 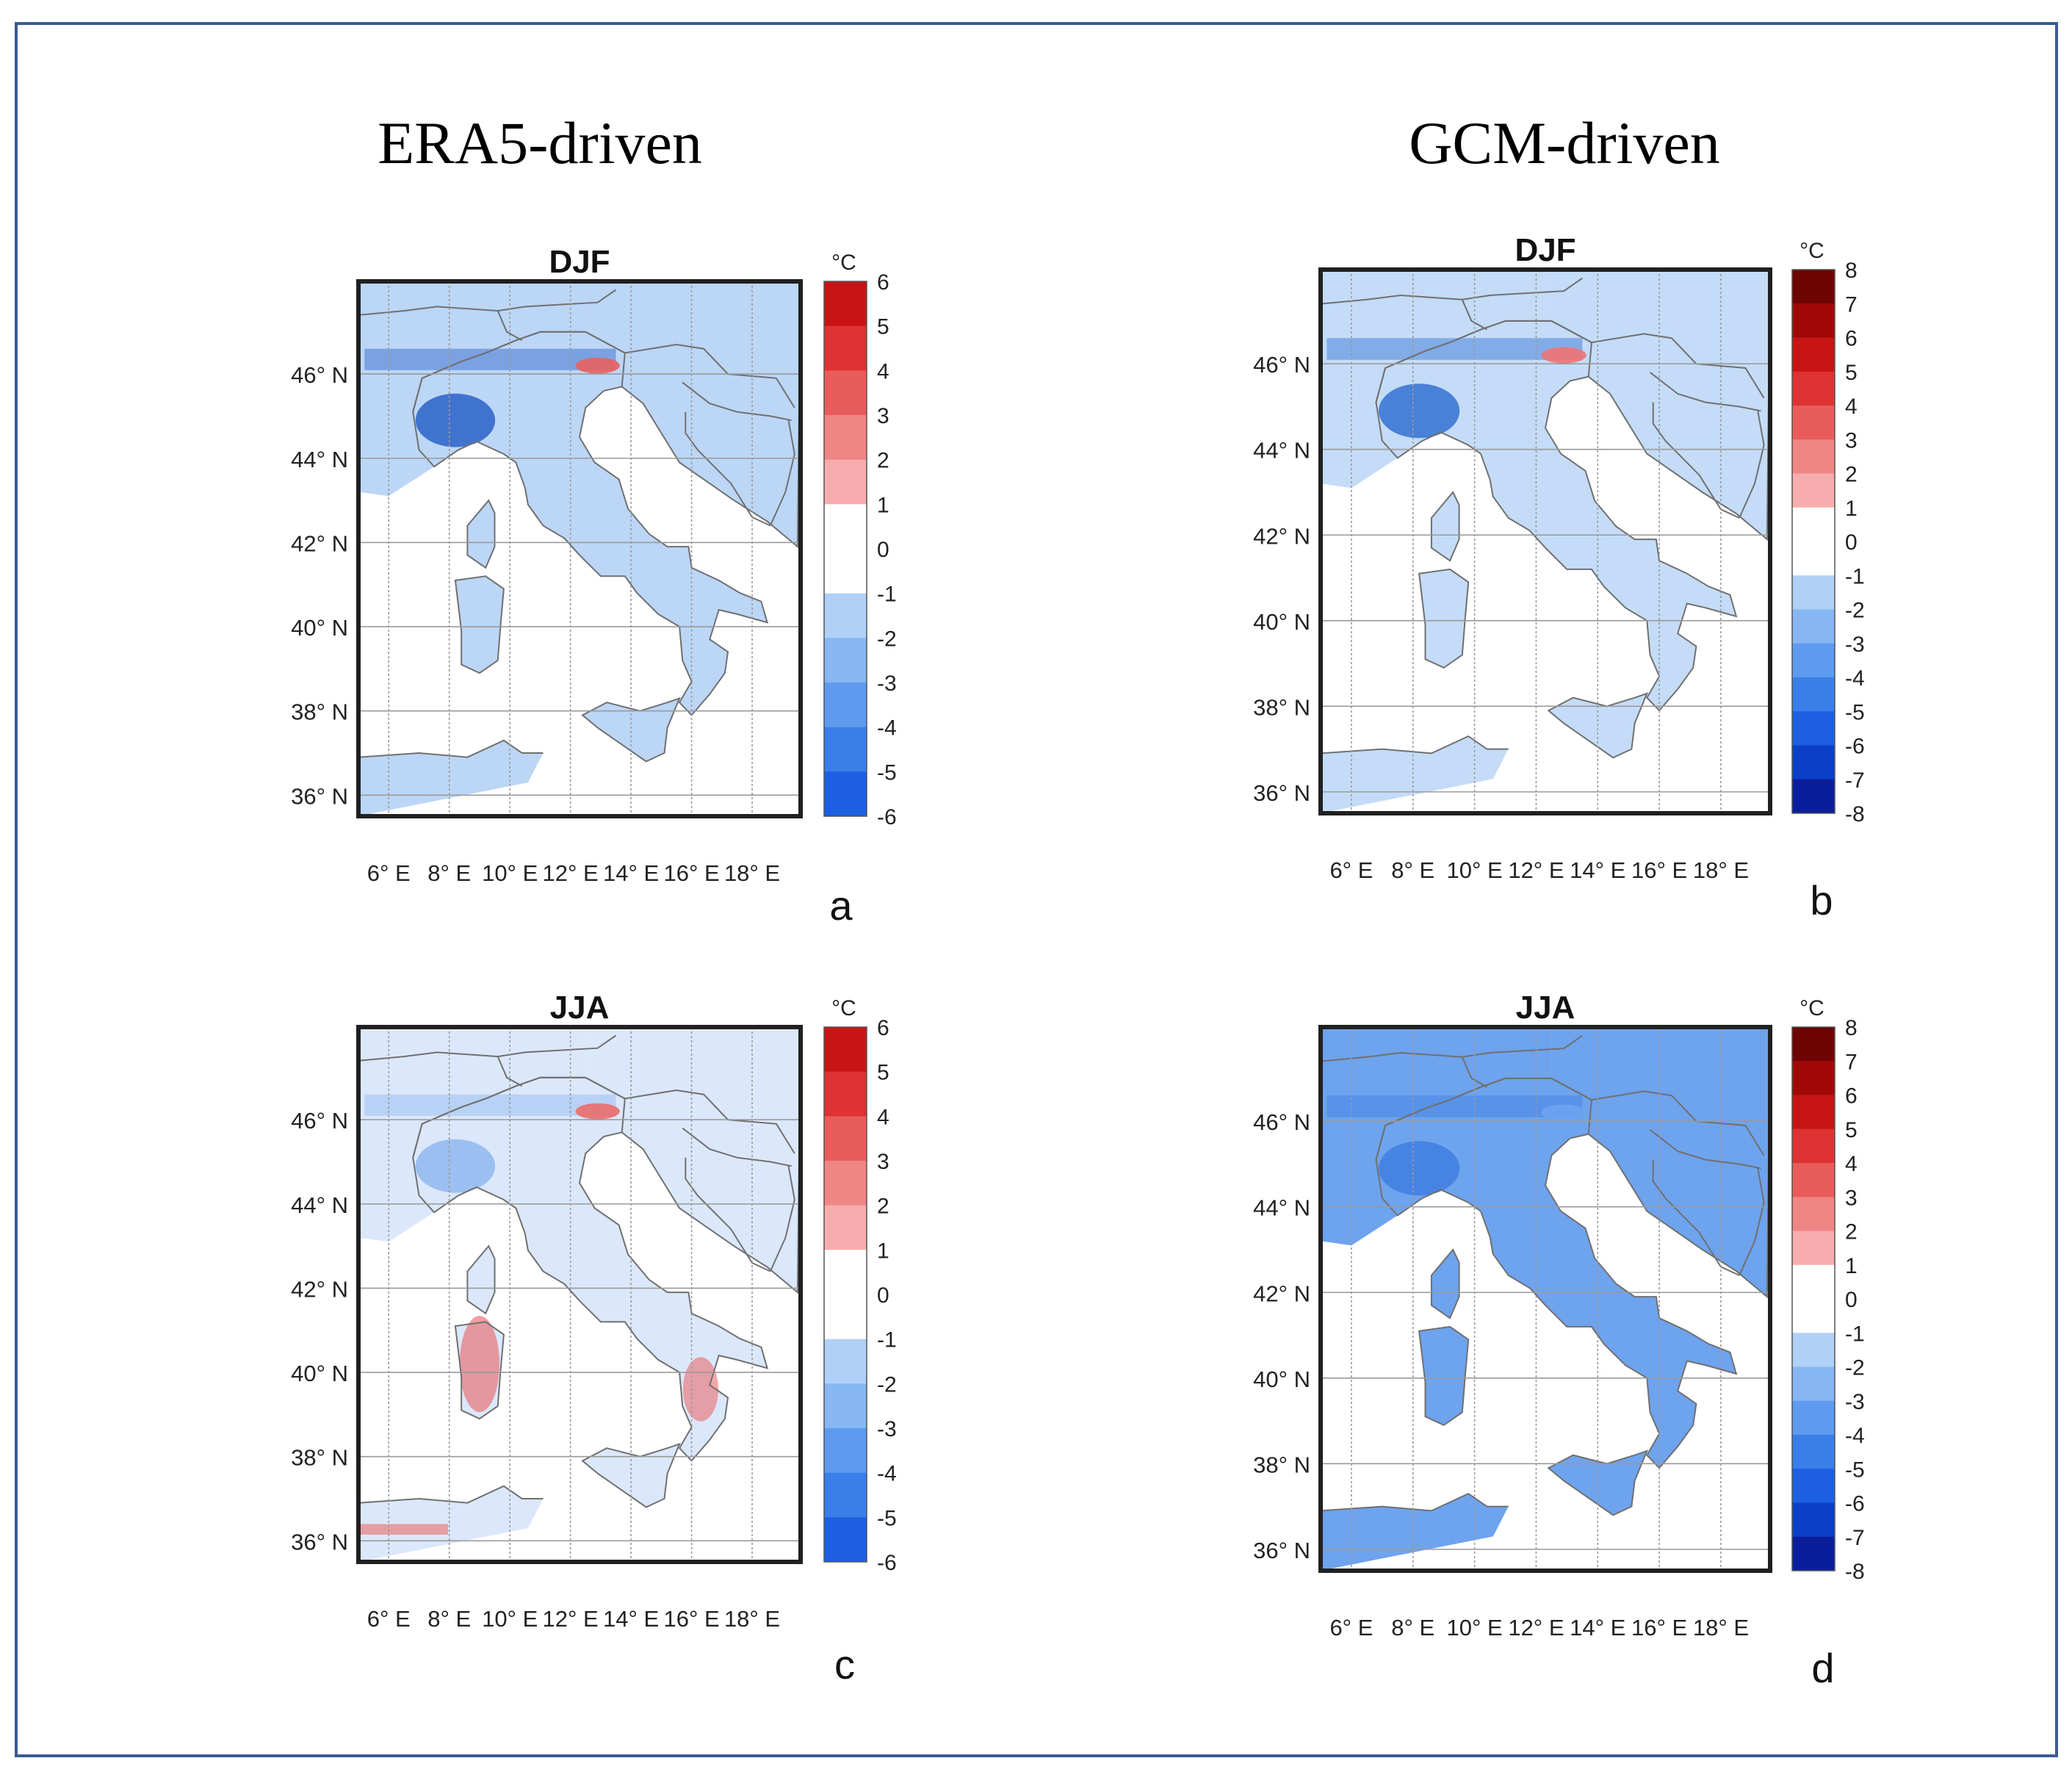 What do you see at coordinates (887, 1384) in the screenshot?
I see `colorbar-label: -2` at bounding box center [887, 1384].